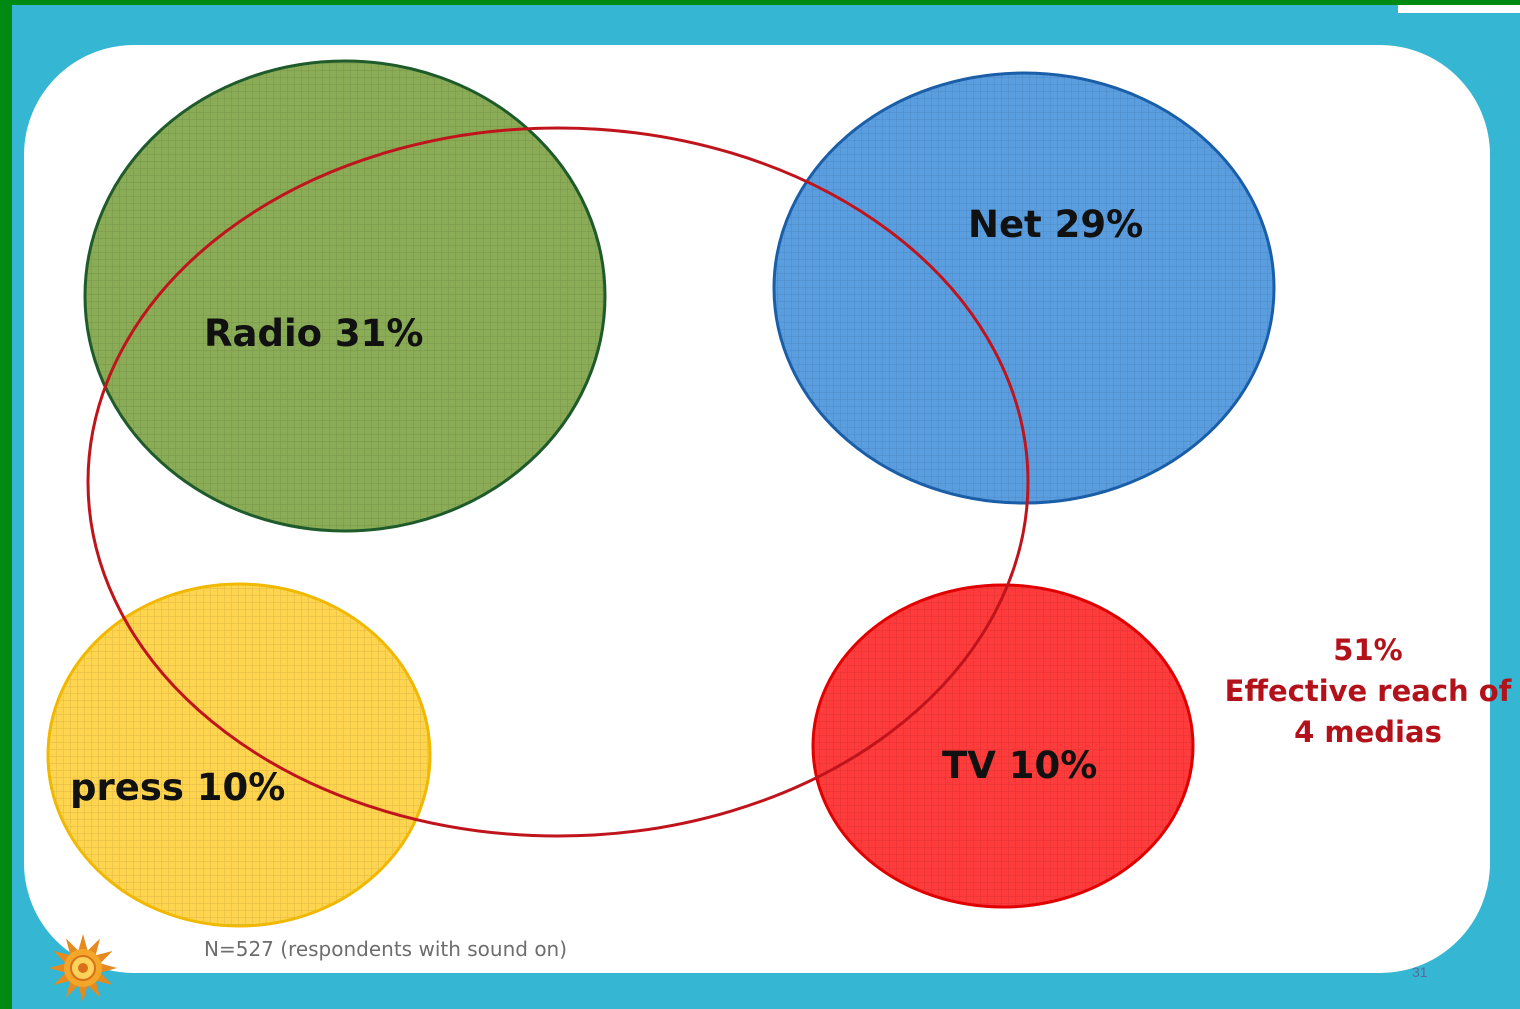 The image size is (1520, 1009). What do you see at coordinates (239, 755) in the screenshot?
I see `press-circle-grid` at bounding box center [239, 755].